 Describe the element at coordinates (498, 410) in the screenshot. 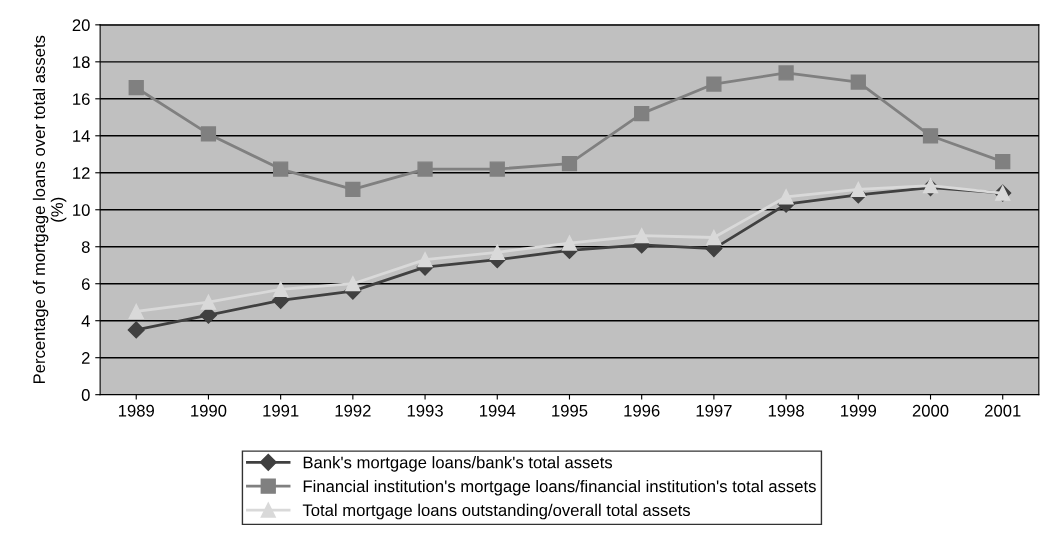

I see `x-tick-label: 1994` at that location.